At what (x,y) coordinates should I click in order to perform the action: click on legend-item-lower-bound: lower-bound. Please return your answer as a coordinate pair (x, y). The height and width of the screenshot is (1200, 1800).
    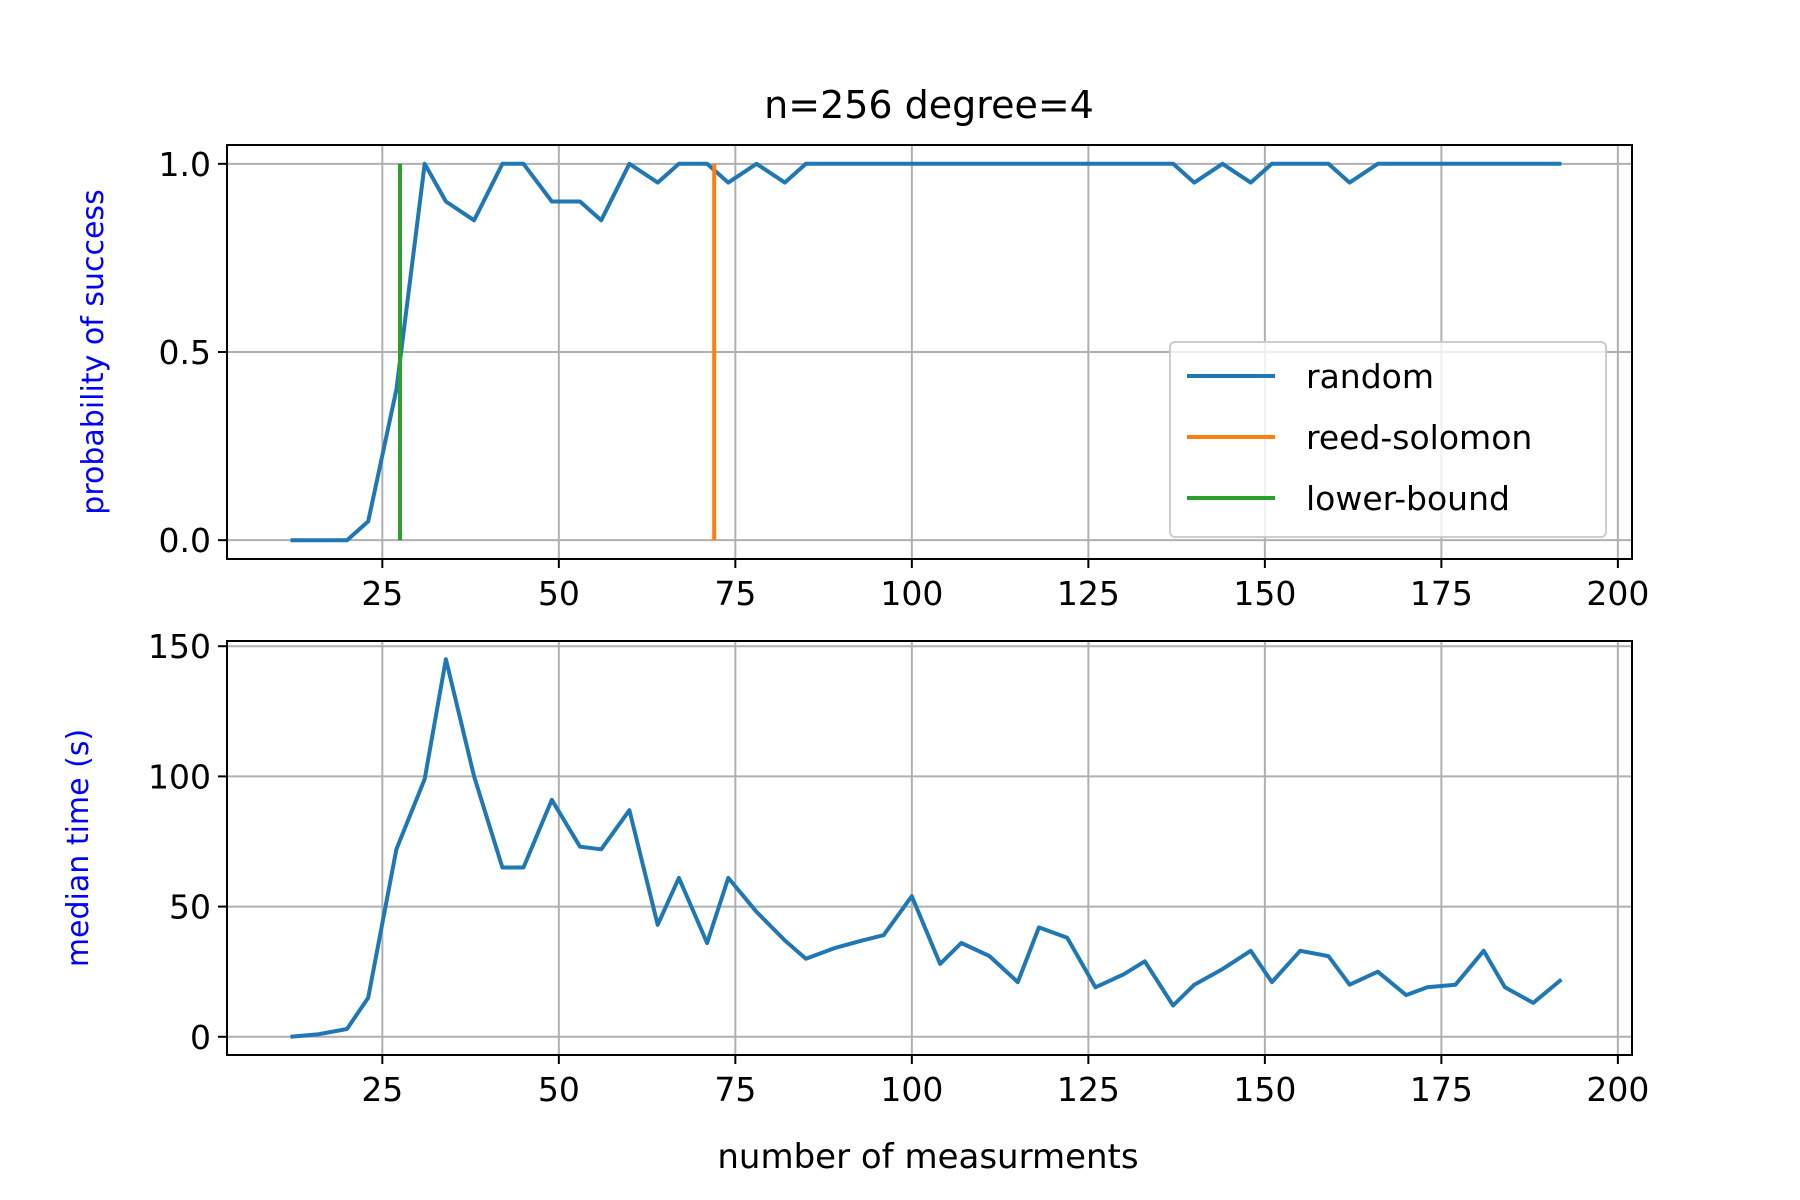
    Looking at the image, I should click on (1348, 498).